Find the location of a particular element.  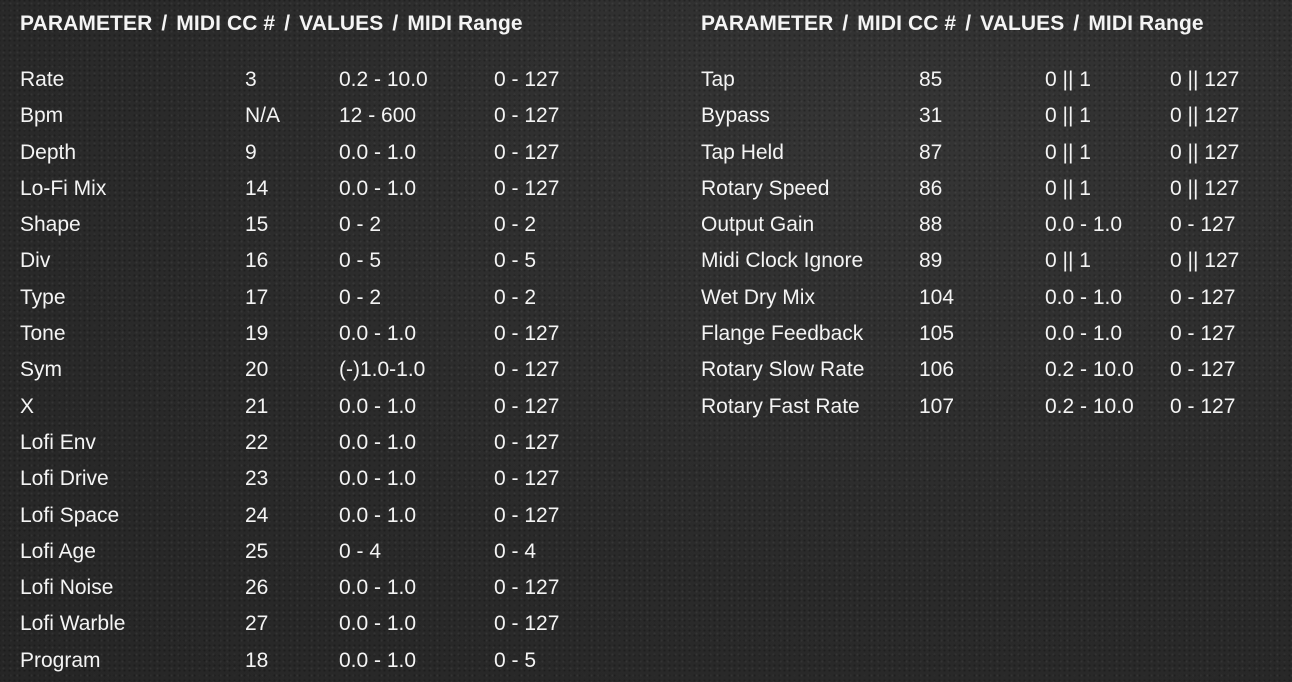

table-row: Midi Clock Ignore 89 0 || 1 0 || 127 is located at coordinates (970, 261).